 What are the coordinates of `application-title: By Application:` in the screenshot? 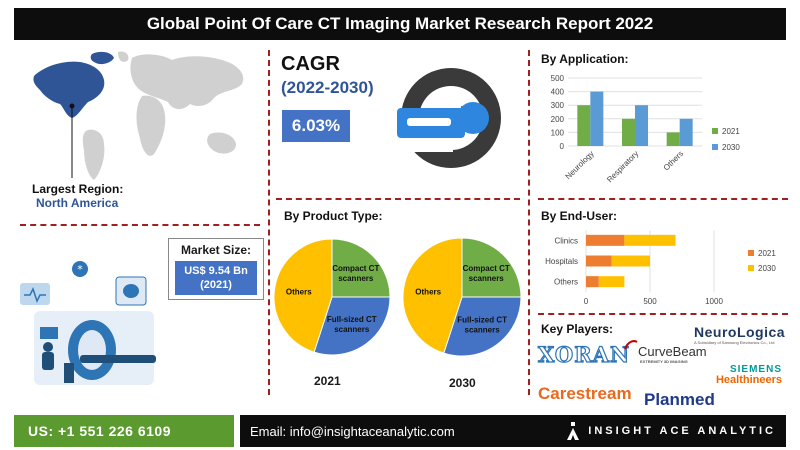 It's located at (585, 59).